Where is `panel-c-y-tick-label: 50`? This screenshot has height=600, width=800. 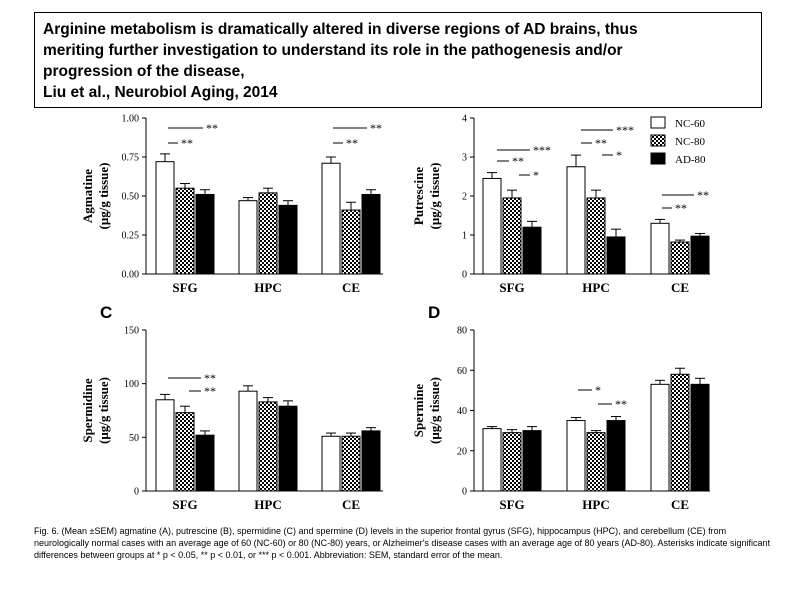
panel-c-y-tick-label: 50 is located at coordinates (134, 438).